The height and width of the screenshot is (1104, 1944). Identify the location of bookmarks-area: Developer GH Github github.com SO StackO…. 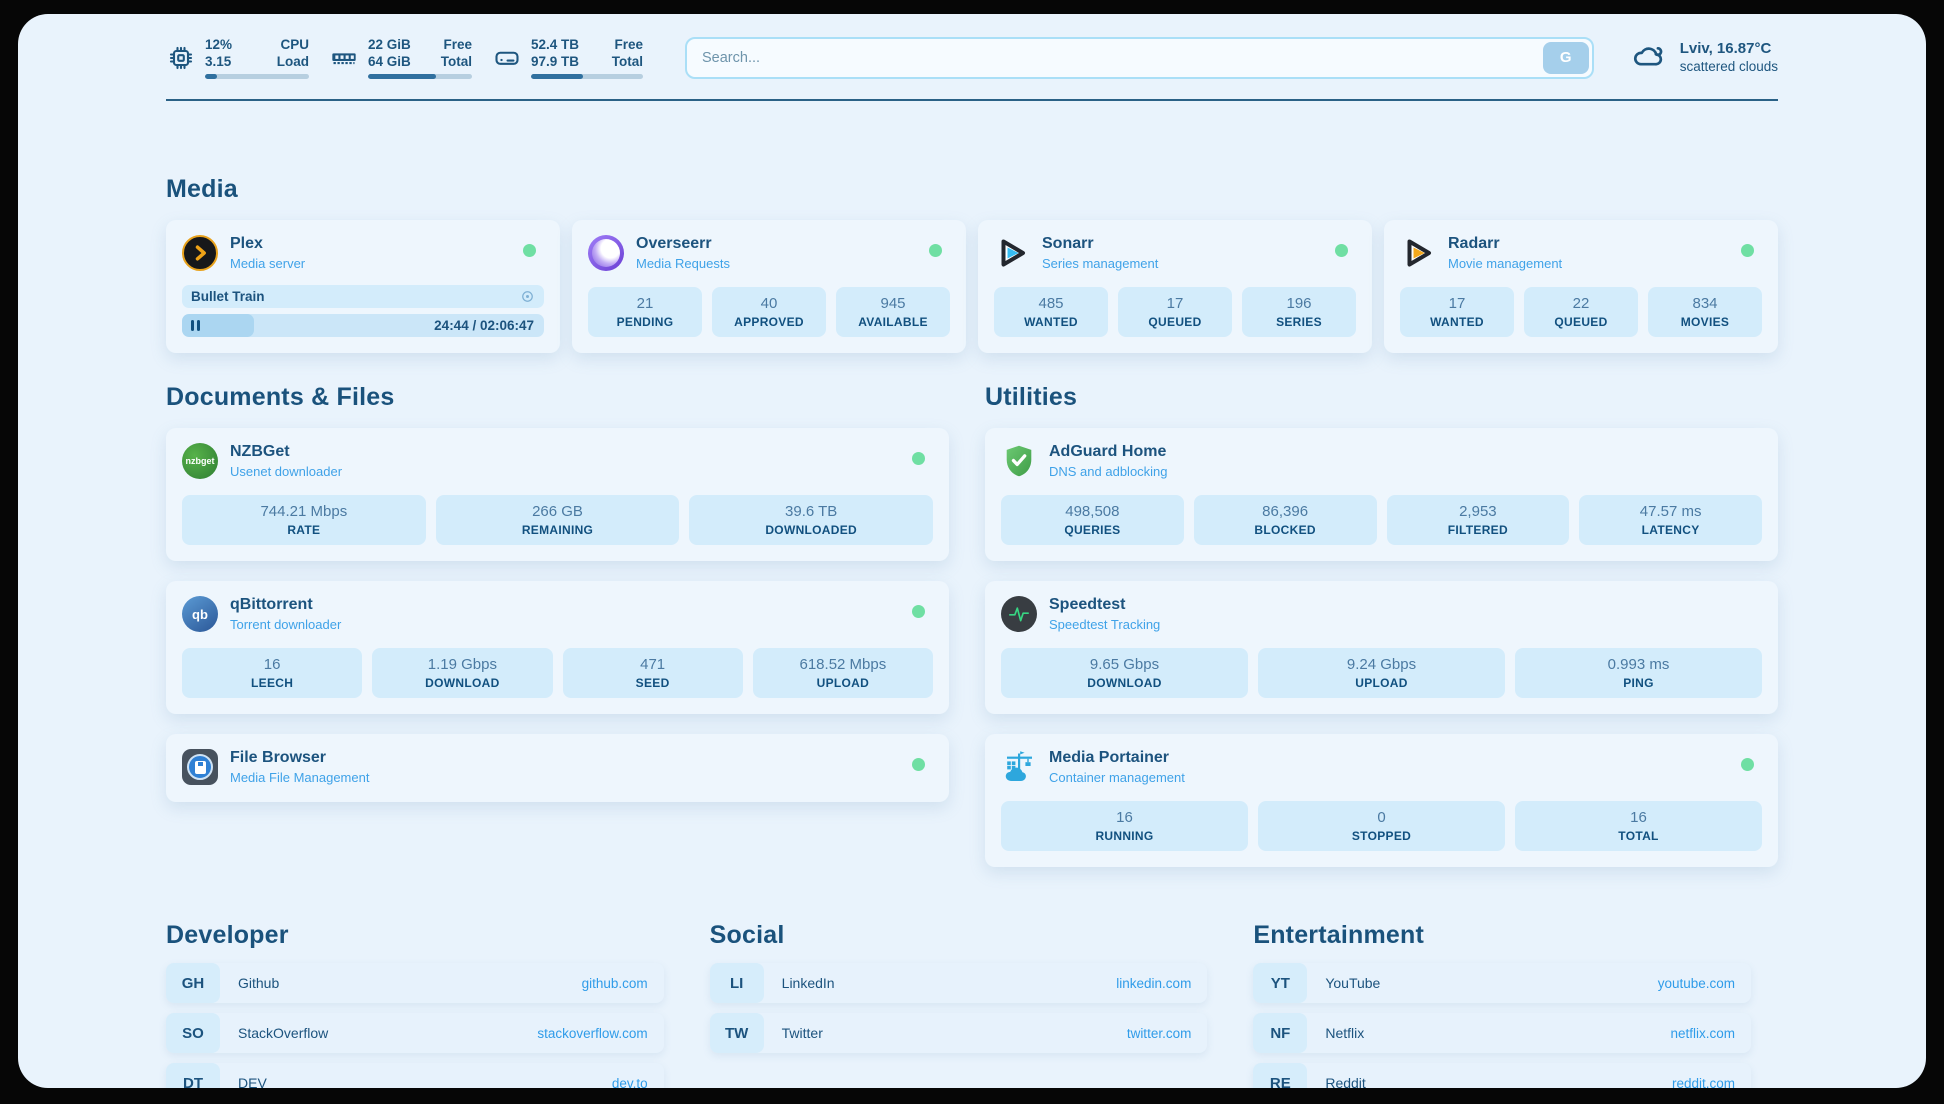
(958, 1004).